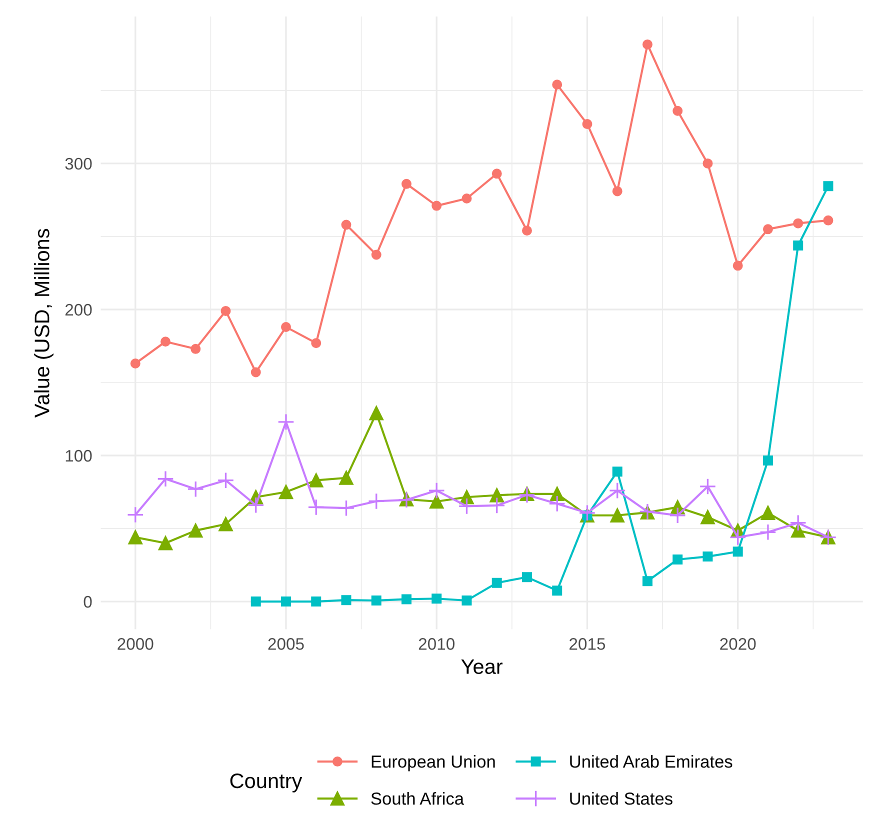 The height and width of the screenshot is (828, 876). Describe the element at coordinates (78, 164) in the screenshot. I see `y-tick-label: 300` at that location.